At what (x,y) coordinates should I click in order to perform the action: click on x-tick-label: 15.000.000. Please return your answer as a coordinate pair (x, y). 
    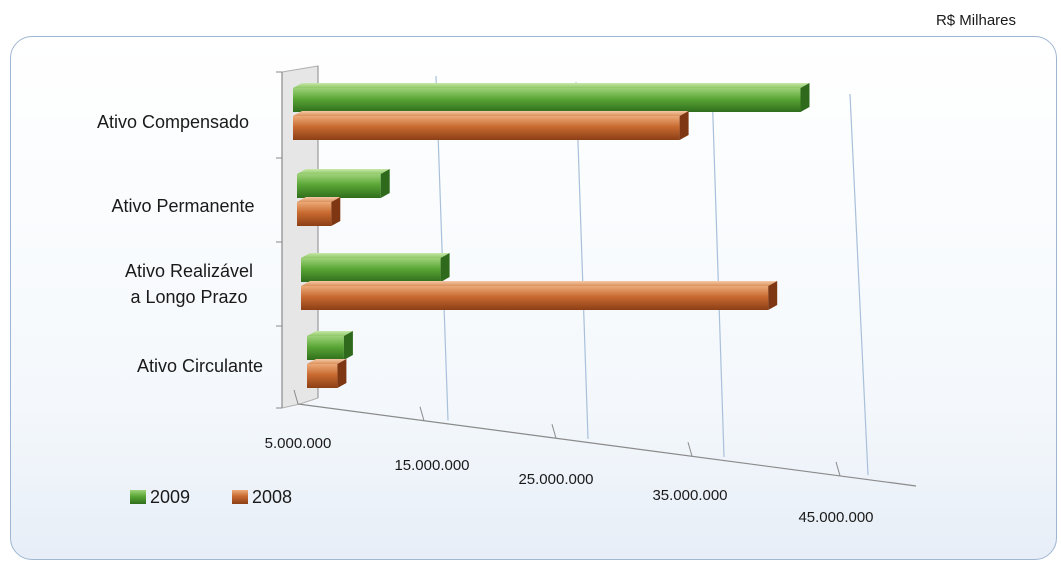
    Looking at the image, I should click on (431, 465).